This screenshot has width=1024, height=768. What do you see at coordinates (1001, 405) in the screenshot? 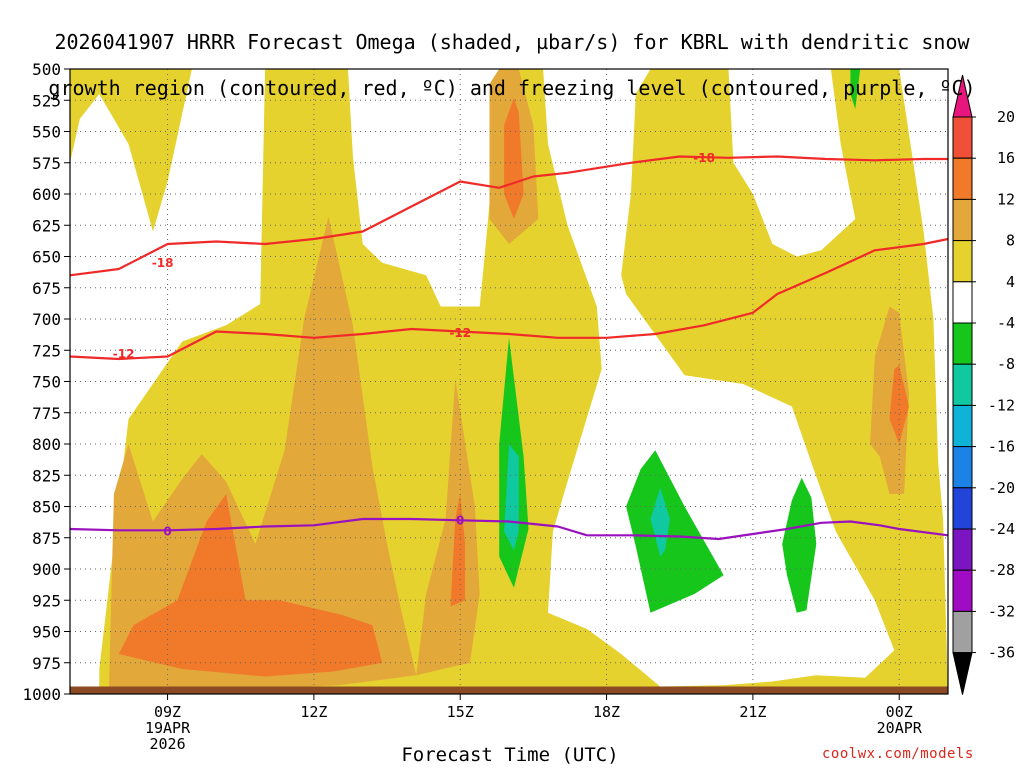
I see `colorbar-label--12: -12` at bounding box center [1001, 405].